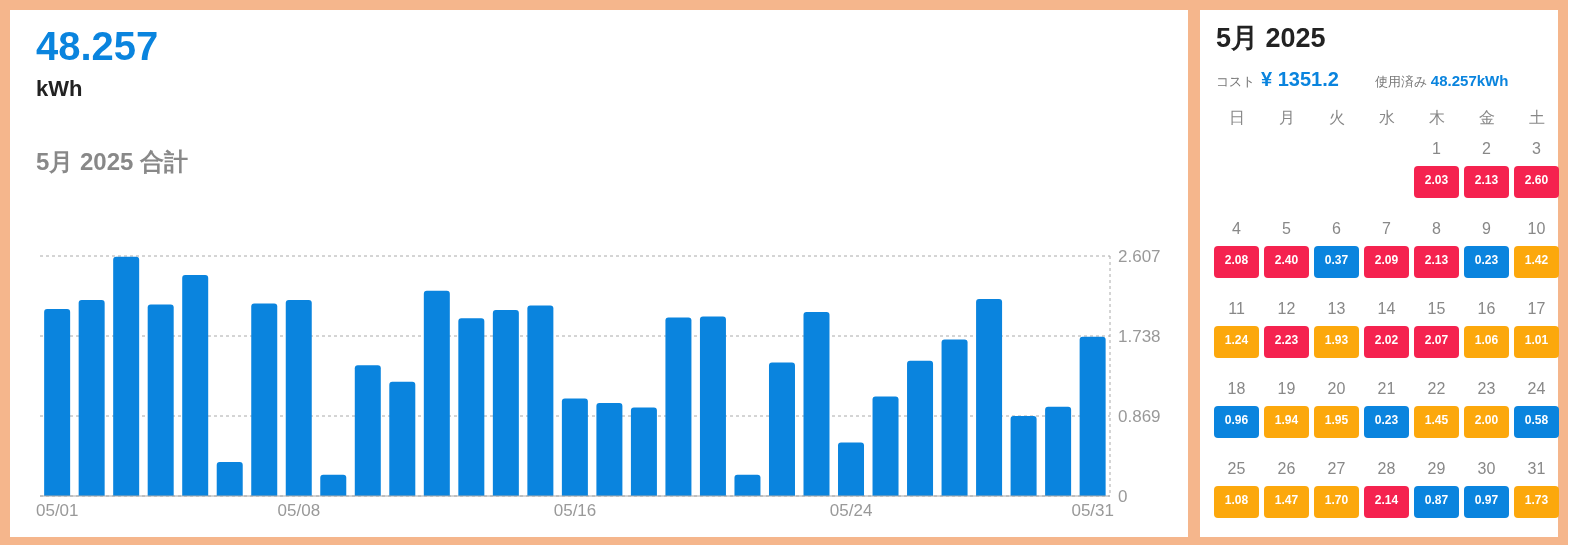  Describe the element at coordinates (1139, 417) in the screenshot. I see `y-tick-label: 0.869` at that location.